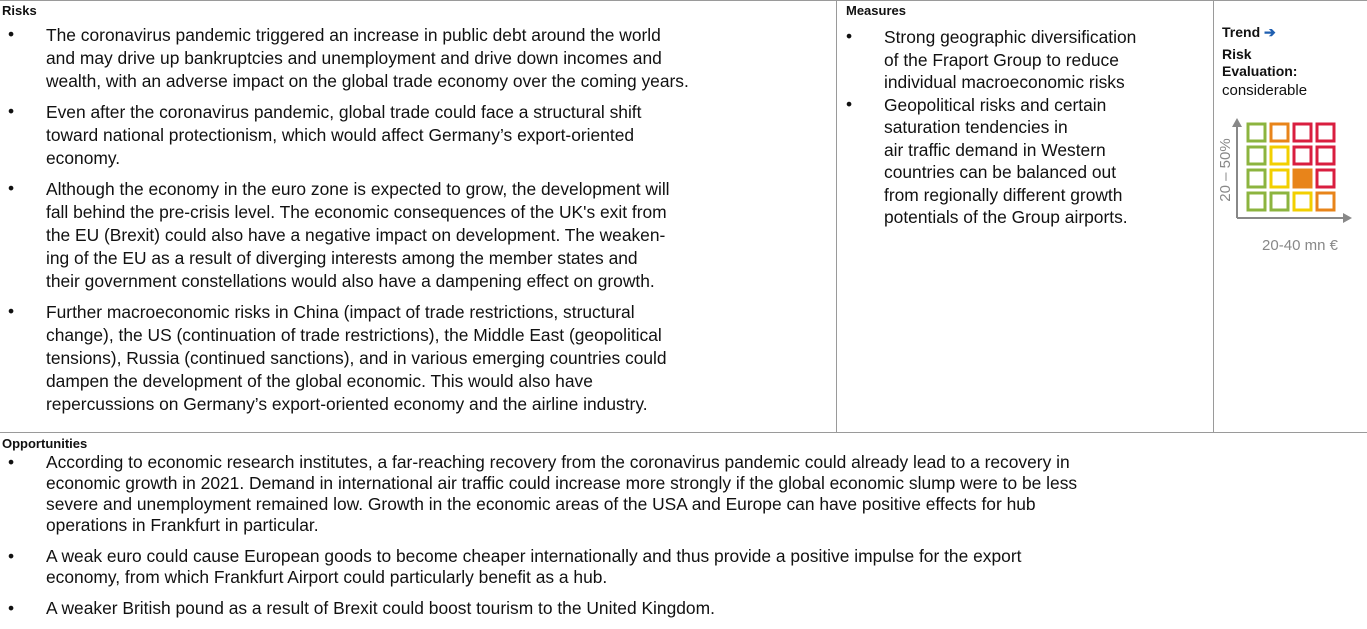 The width and height of the screenshot is (1367, 629). I want to click on opportunities-heading: Opportunities, so click(45, 443).